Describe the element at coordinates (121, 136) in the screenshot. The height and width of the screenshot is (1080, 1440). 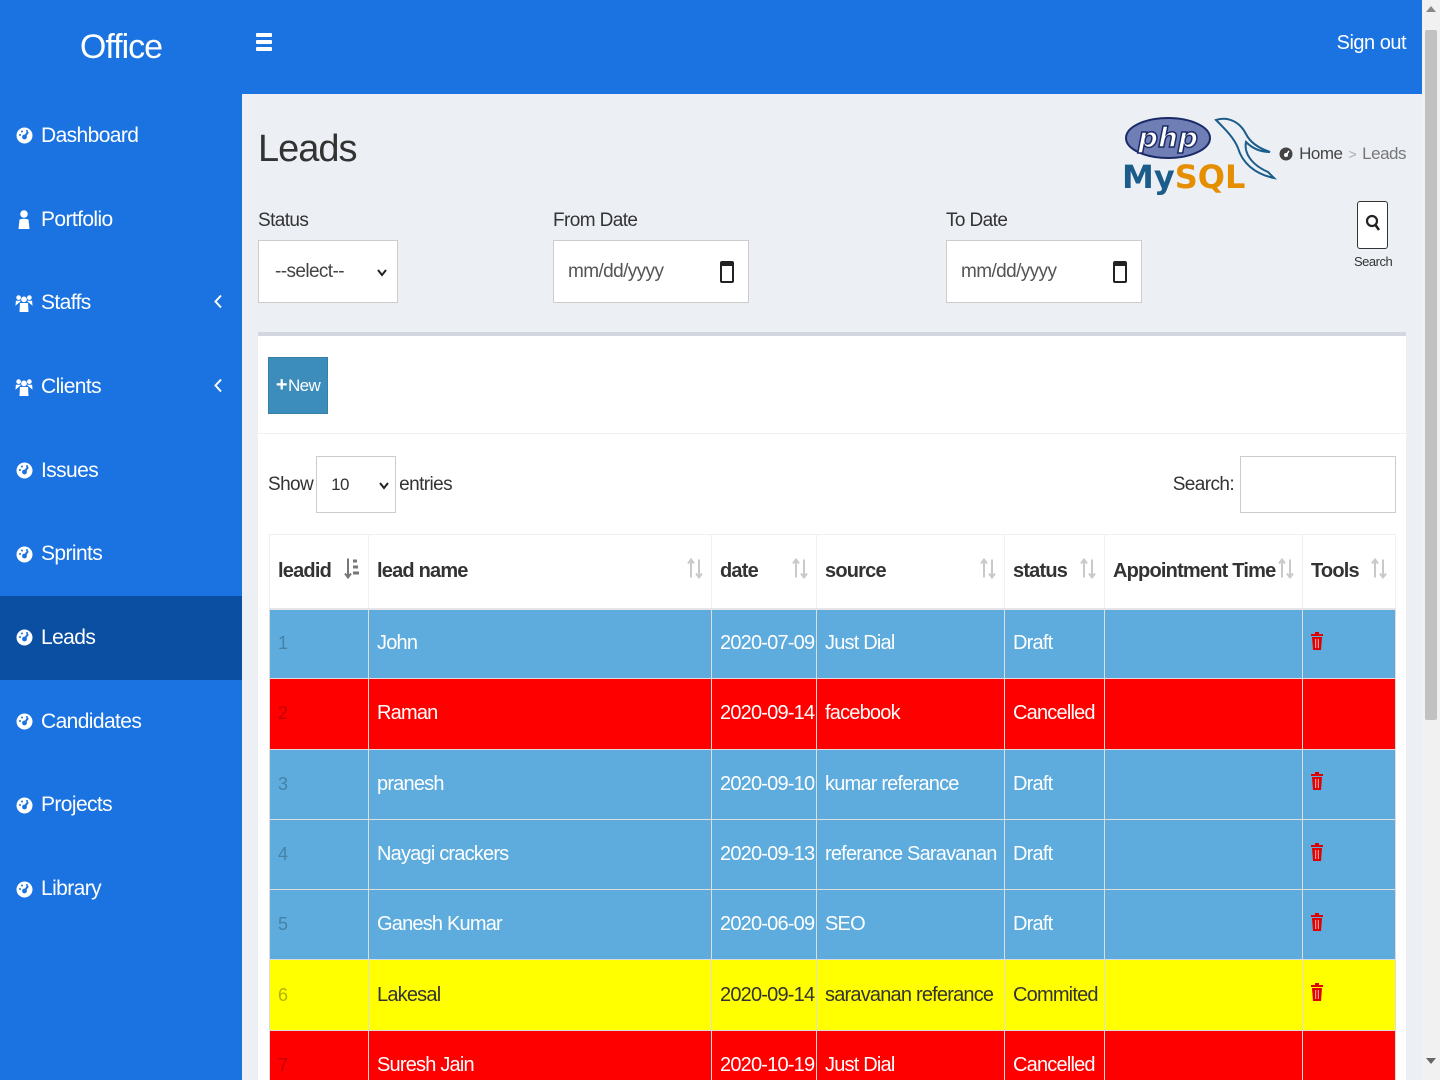
I see `sidebar-item-dashboard: Dashboard` at that location.